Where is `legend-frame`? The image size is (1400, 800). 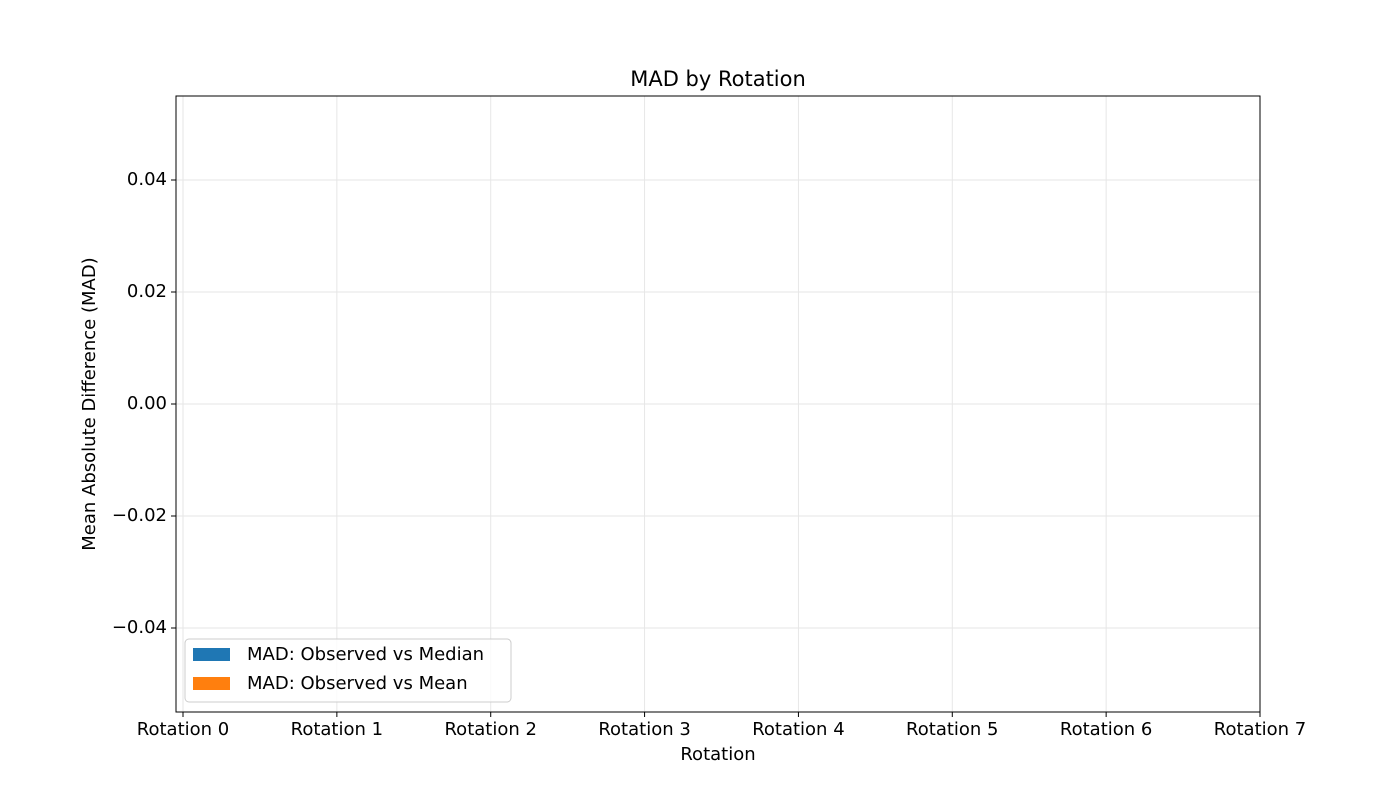
legend-frame is located at coordinates (348, 670).